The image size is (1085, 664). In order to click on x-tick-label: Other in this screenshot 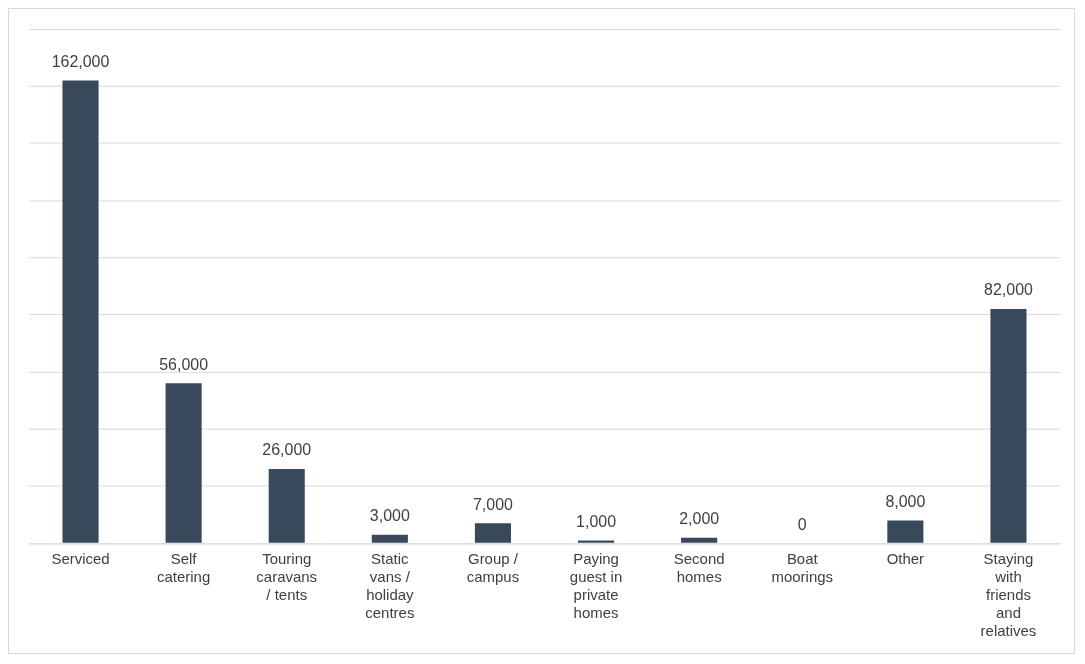, I will do `click(905, 559)`.